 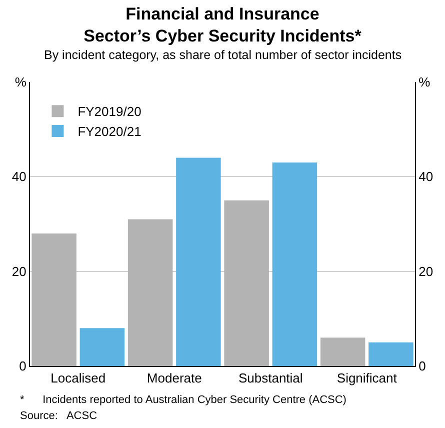 What do you see at coordinates (22, 366) in the screenshot?
I see `y-tick-label: 0` at bounding box center [22, 366].